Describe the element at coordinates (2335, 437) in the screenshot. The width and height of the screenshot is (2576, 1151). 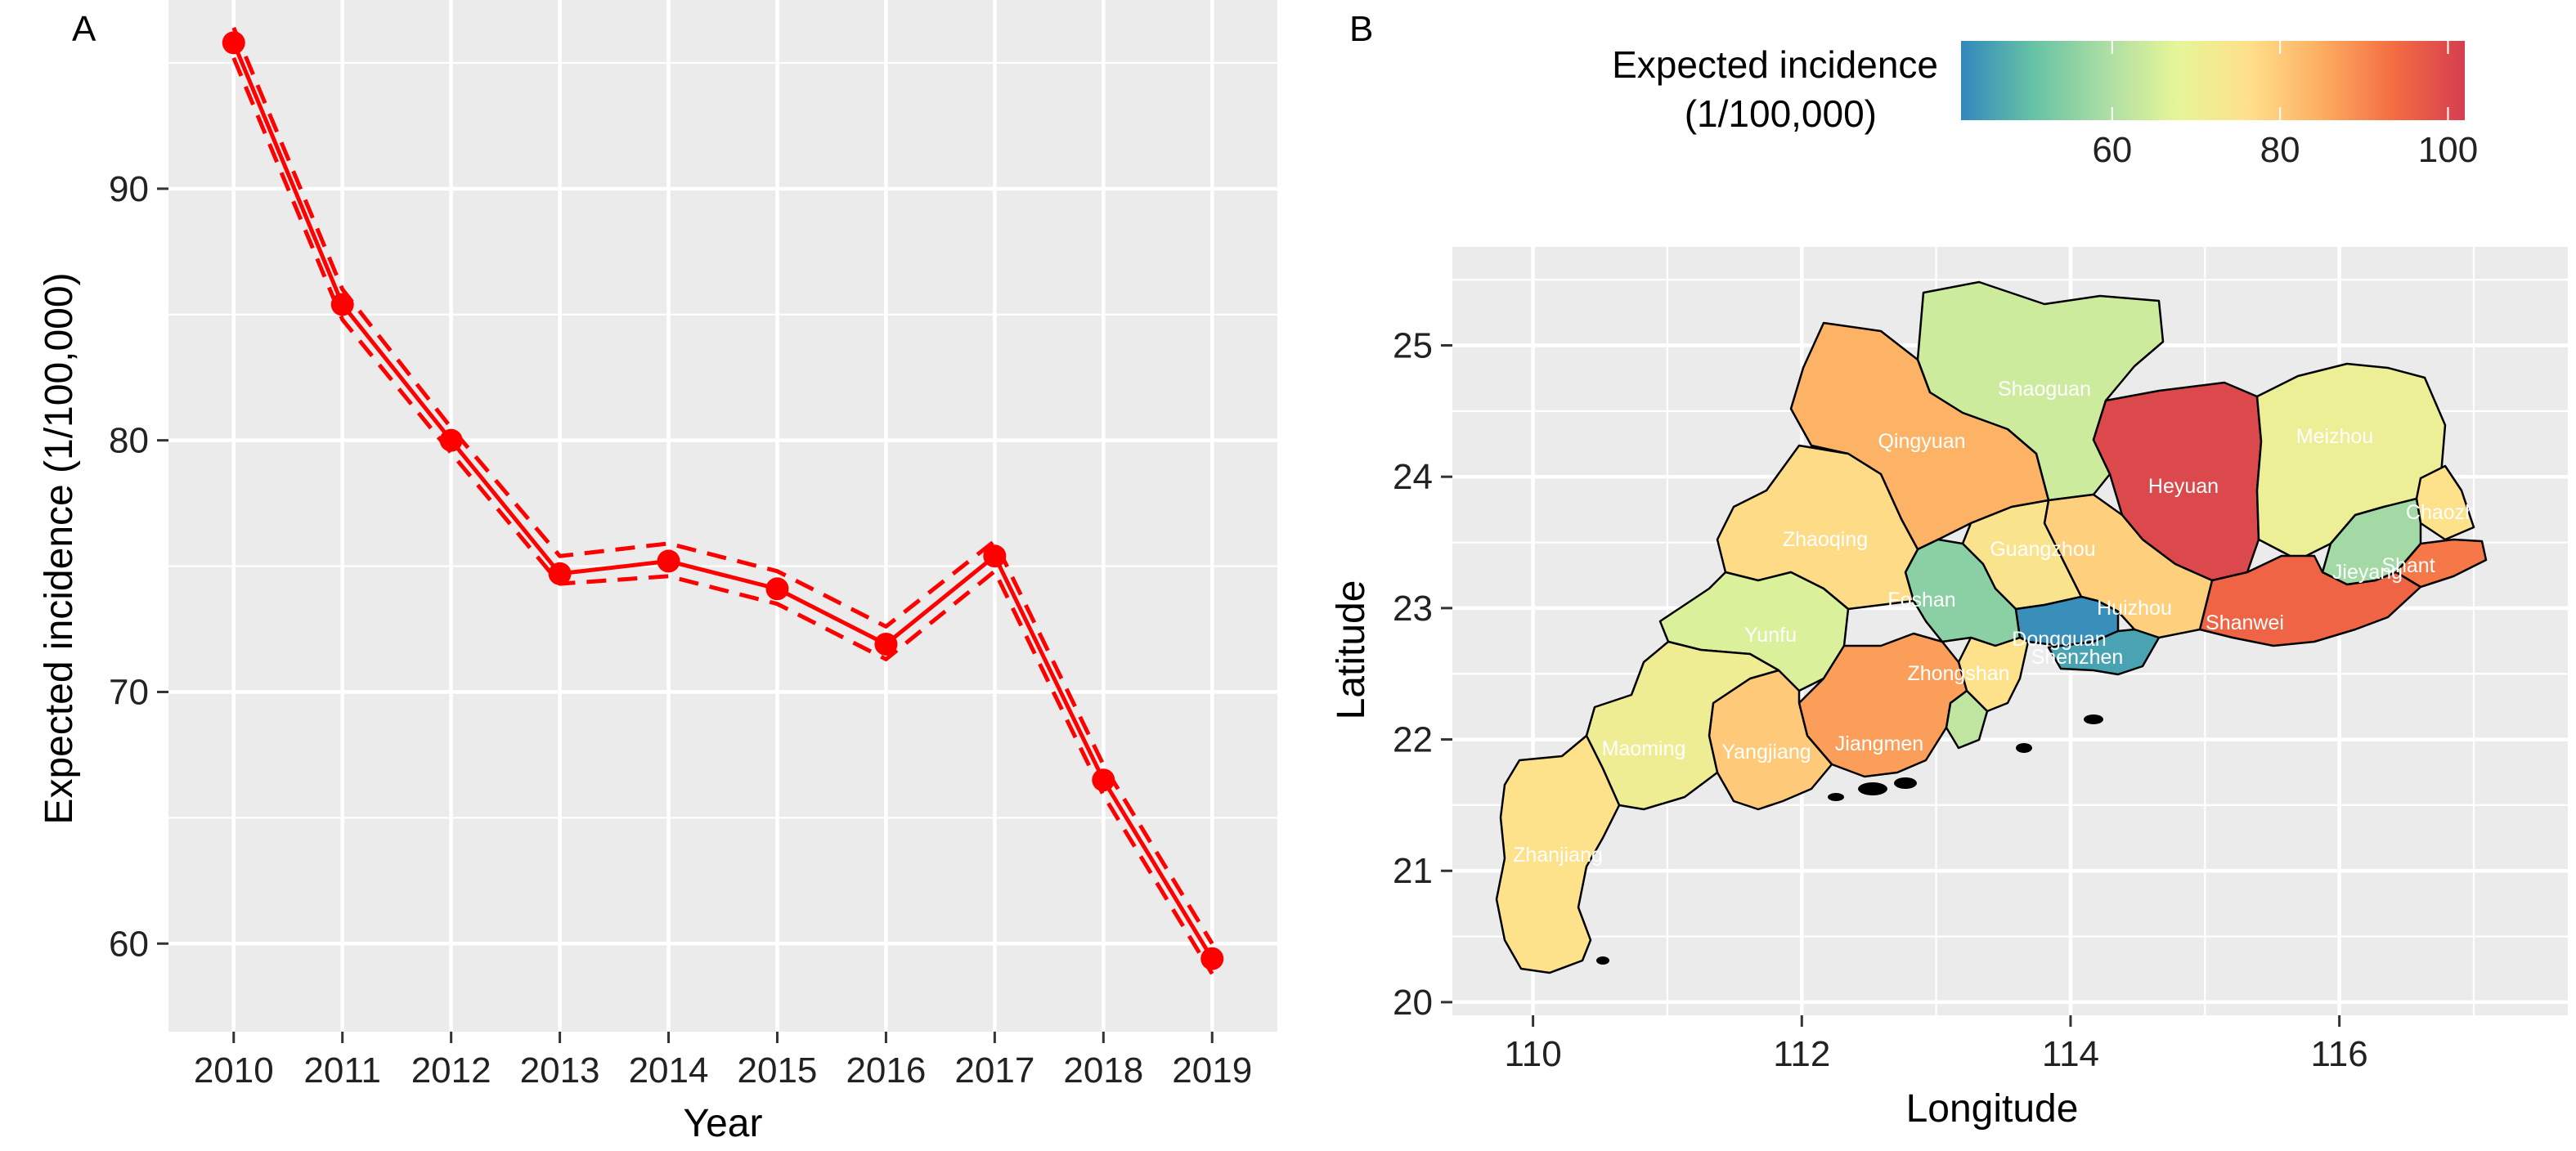
I see `map-city-label: Meizhou` at that location.